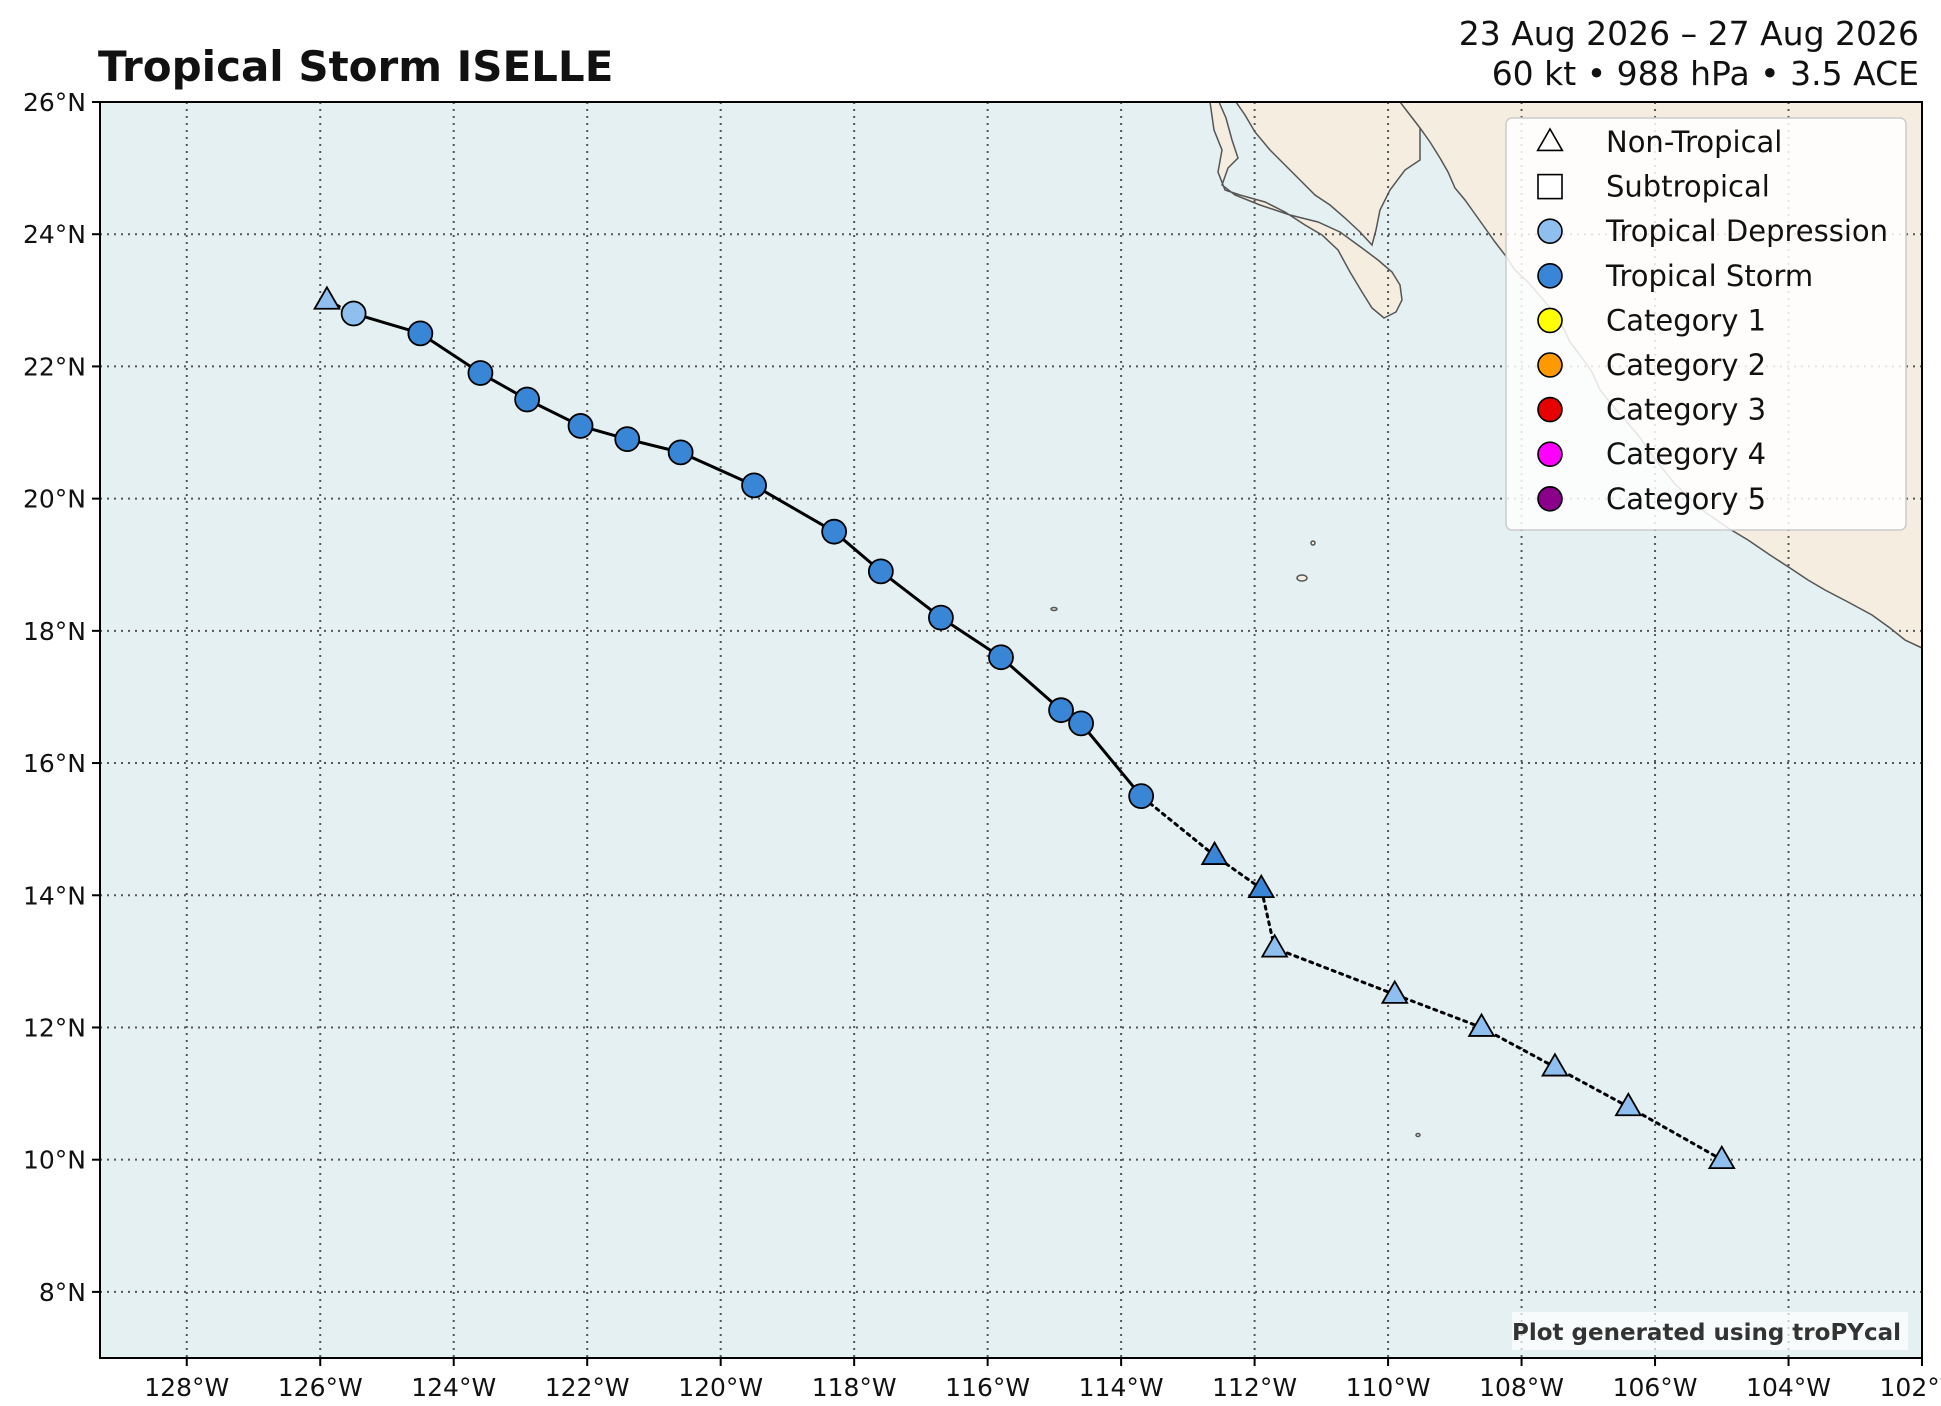  What do you see at coordinates (1521, 1387) in the screenshot?
I see `lon-tick-label: 108°W` at bounding box center [1521, 1387].